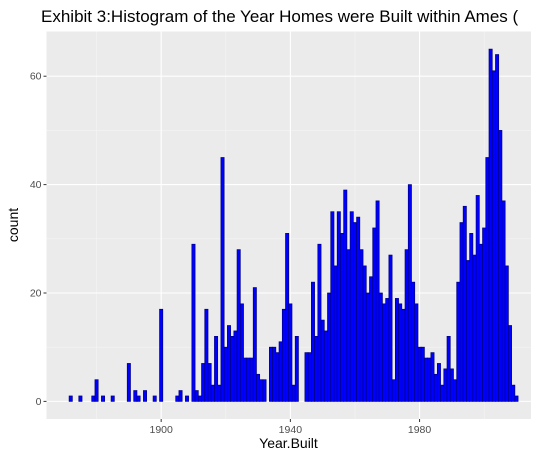  I want to click on y-tick-label: 0, so click(39, 402).